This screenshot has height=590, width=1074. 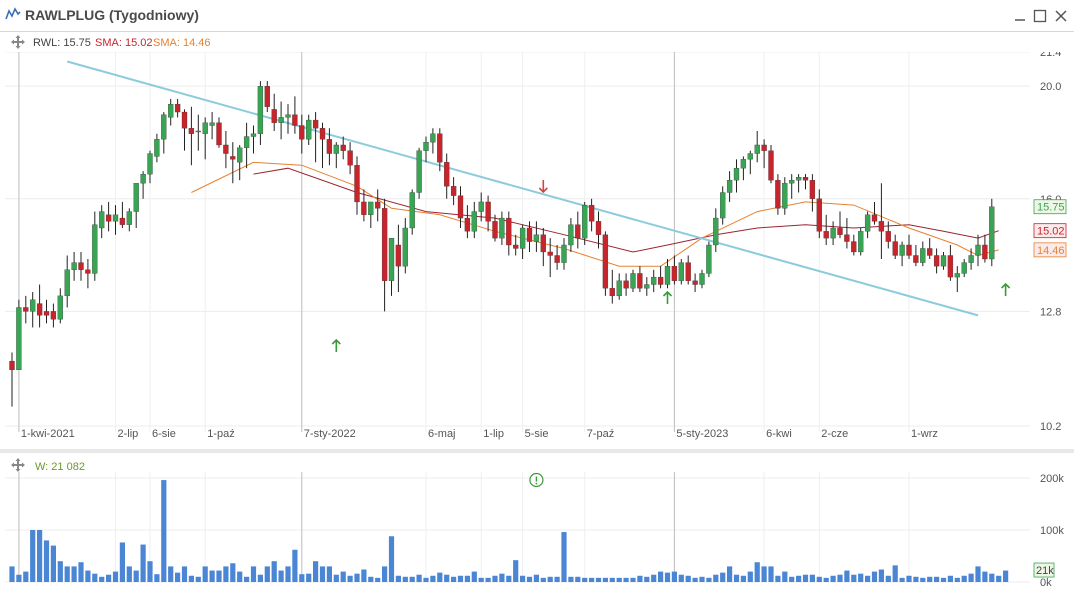 I want to click on arrow-down-icon, so click(x=543, y=187).